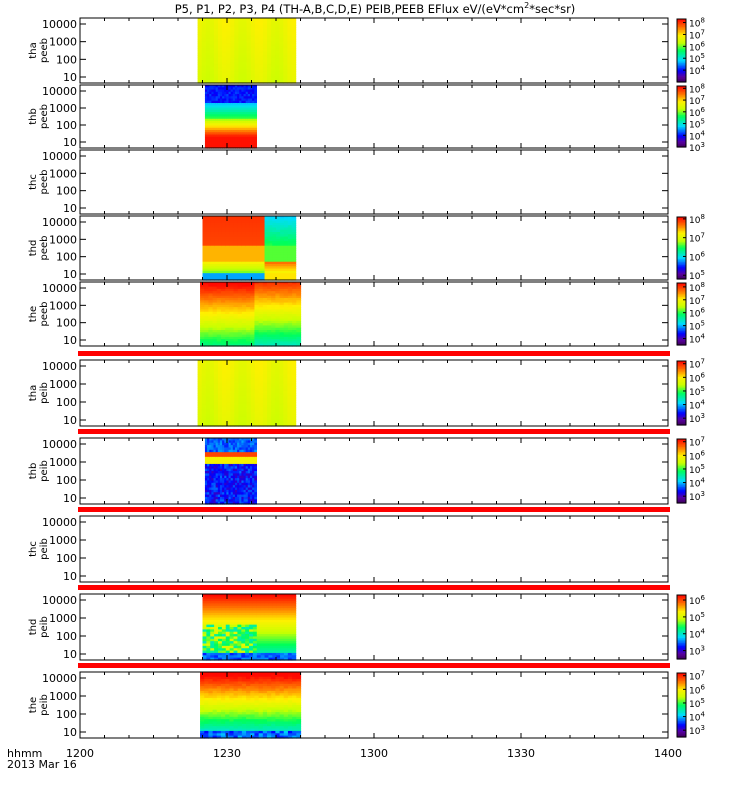  I want to click on y-tick-label: 10000, so click(59, 222).